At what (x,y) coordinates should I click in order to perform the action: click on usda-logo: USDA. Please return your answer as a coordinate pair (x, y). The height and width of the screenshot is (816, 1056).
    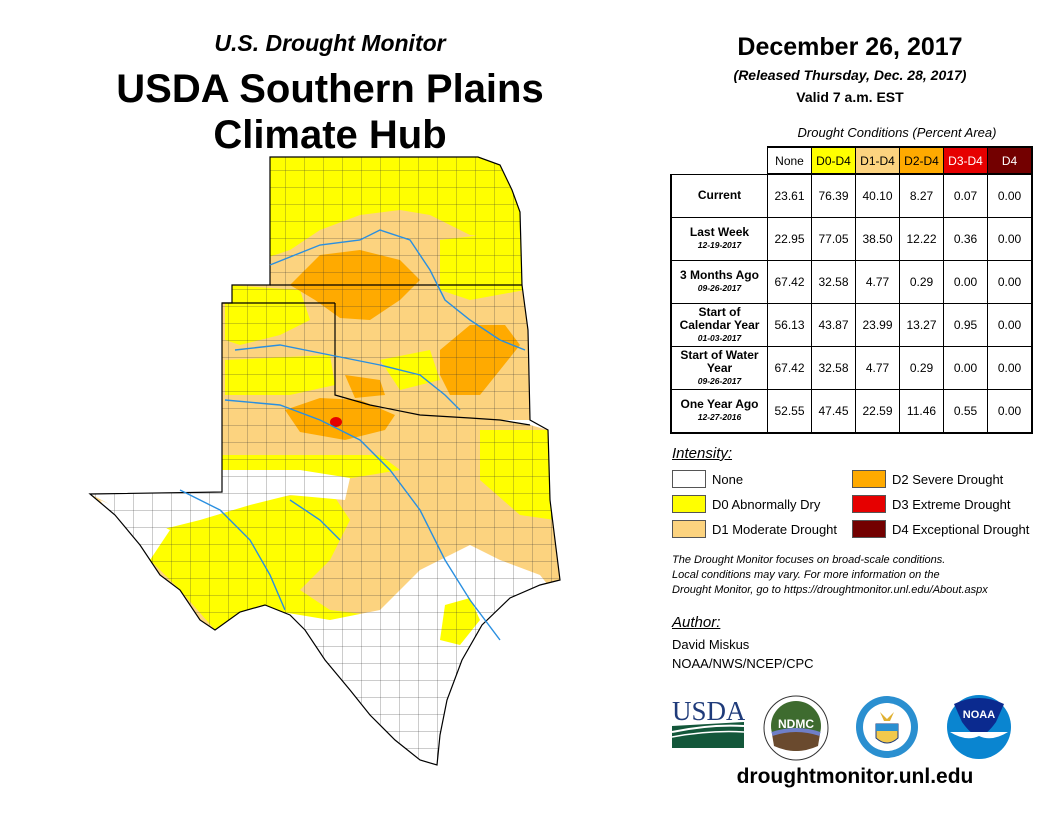
    Looking at the image, I should click on (708, 722).